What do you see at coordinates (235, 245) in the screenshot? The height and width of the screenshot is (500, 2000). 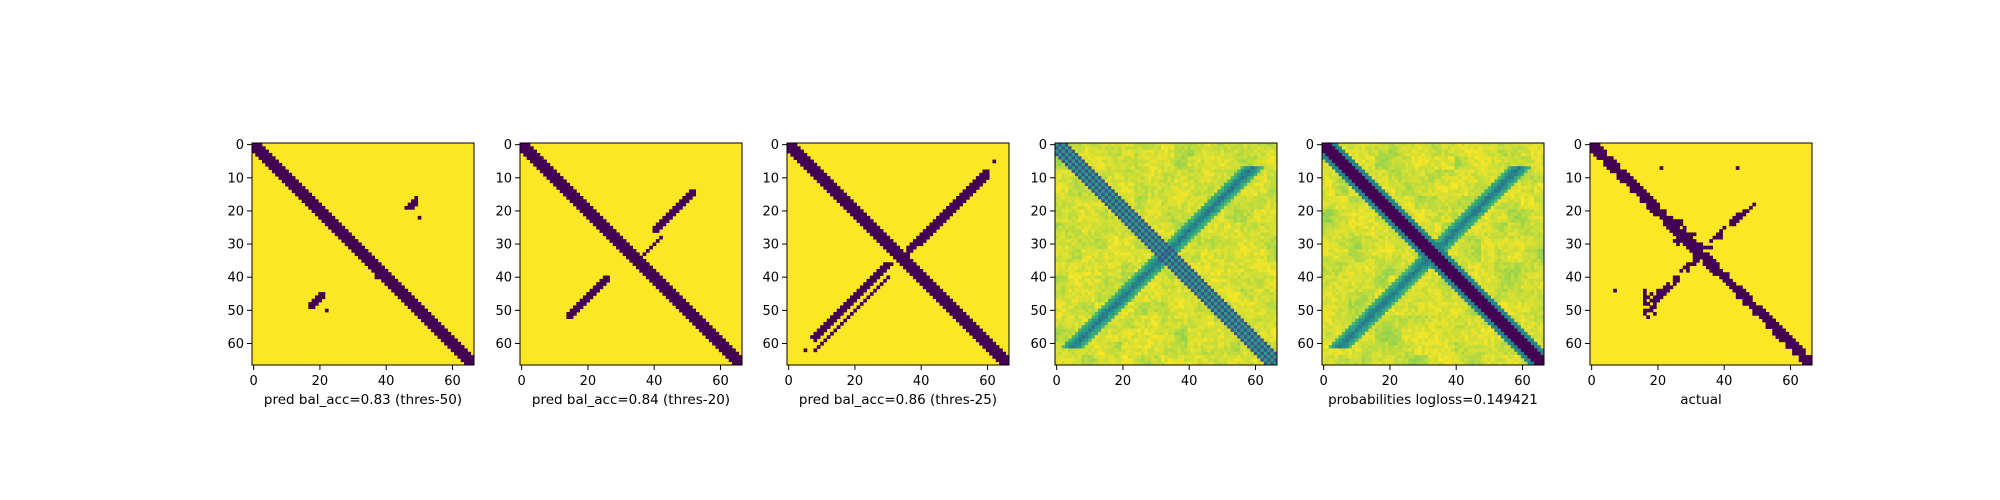 I see `y-tick-label: 30` at bounding box center [235, 245].